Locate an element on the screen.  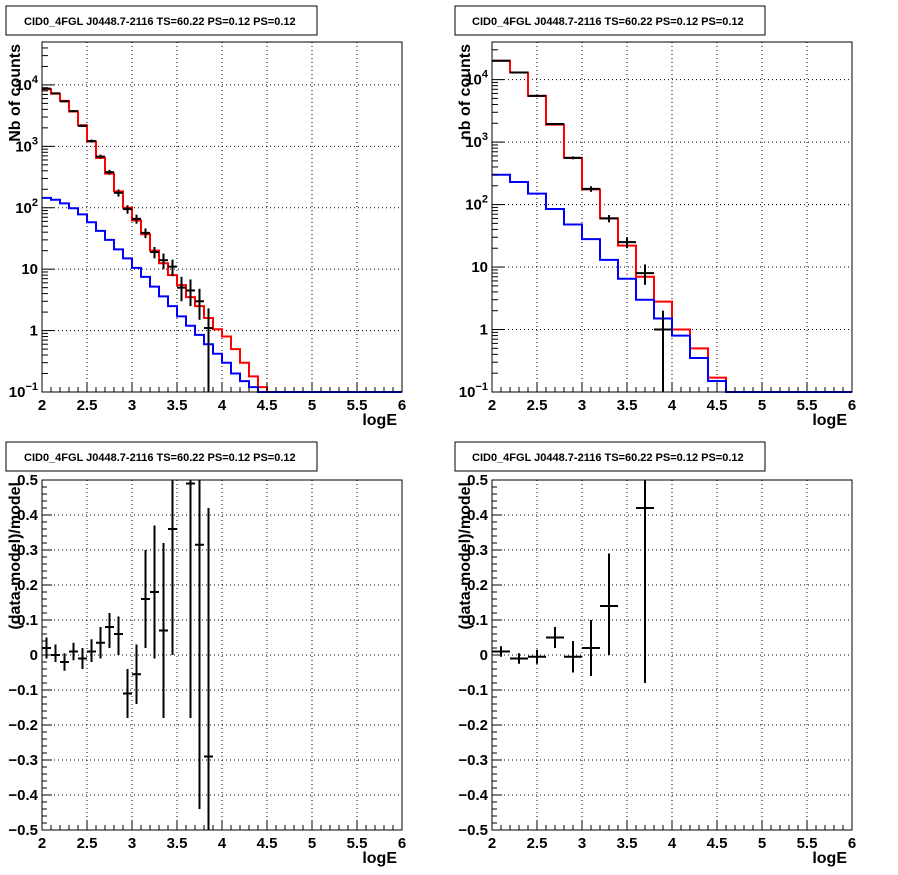
y-tick-label: 0.4 is located at coordinates (28, 515).